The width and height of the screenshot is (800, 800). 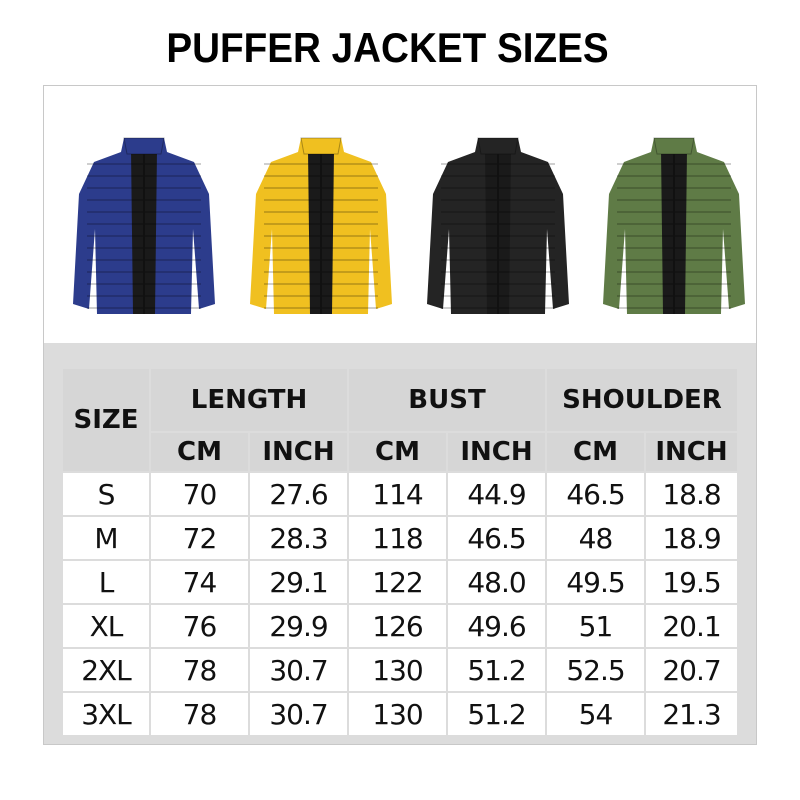 I want to click on size-cell: S, so click(x=106, y=494).